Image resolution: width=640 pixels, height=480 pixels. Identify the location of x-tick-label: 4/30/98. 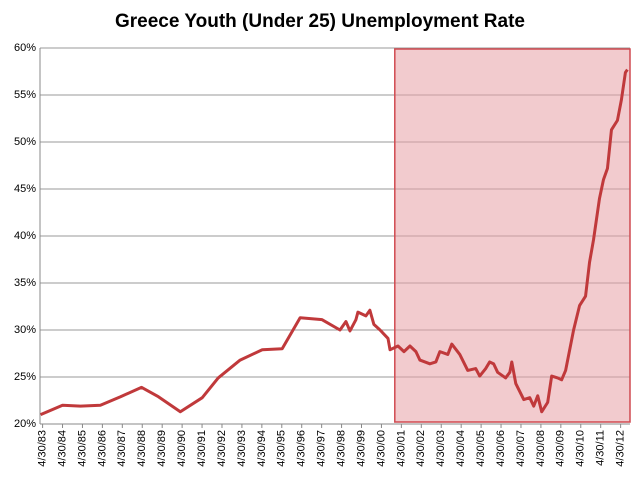
(341, 448).